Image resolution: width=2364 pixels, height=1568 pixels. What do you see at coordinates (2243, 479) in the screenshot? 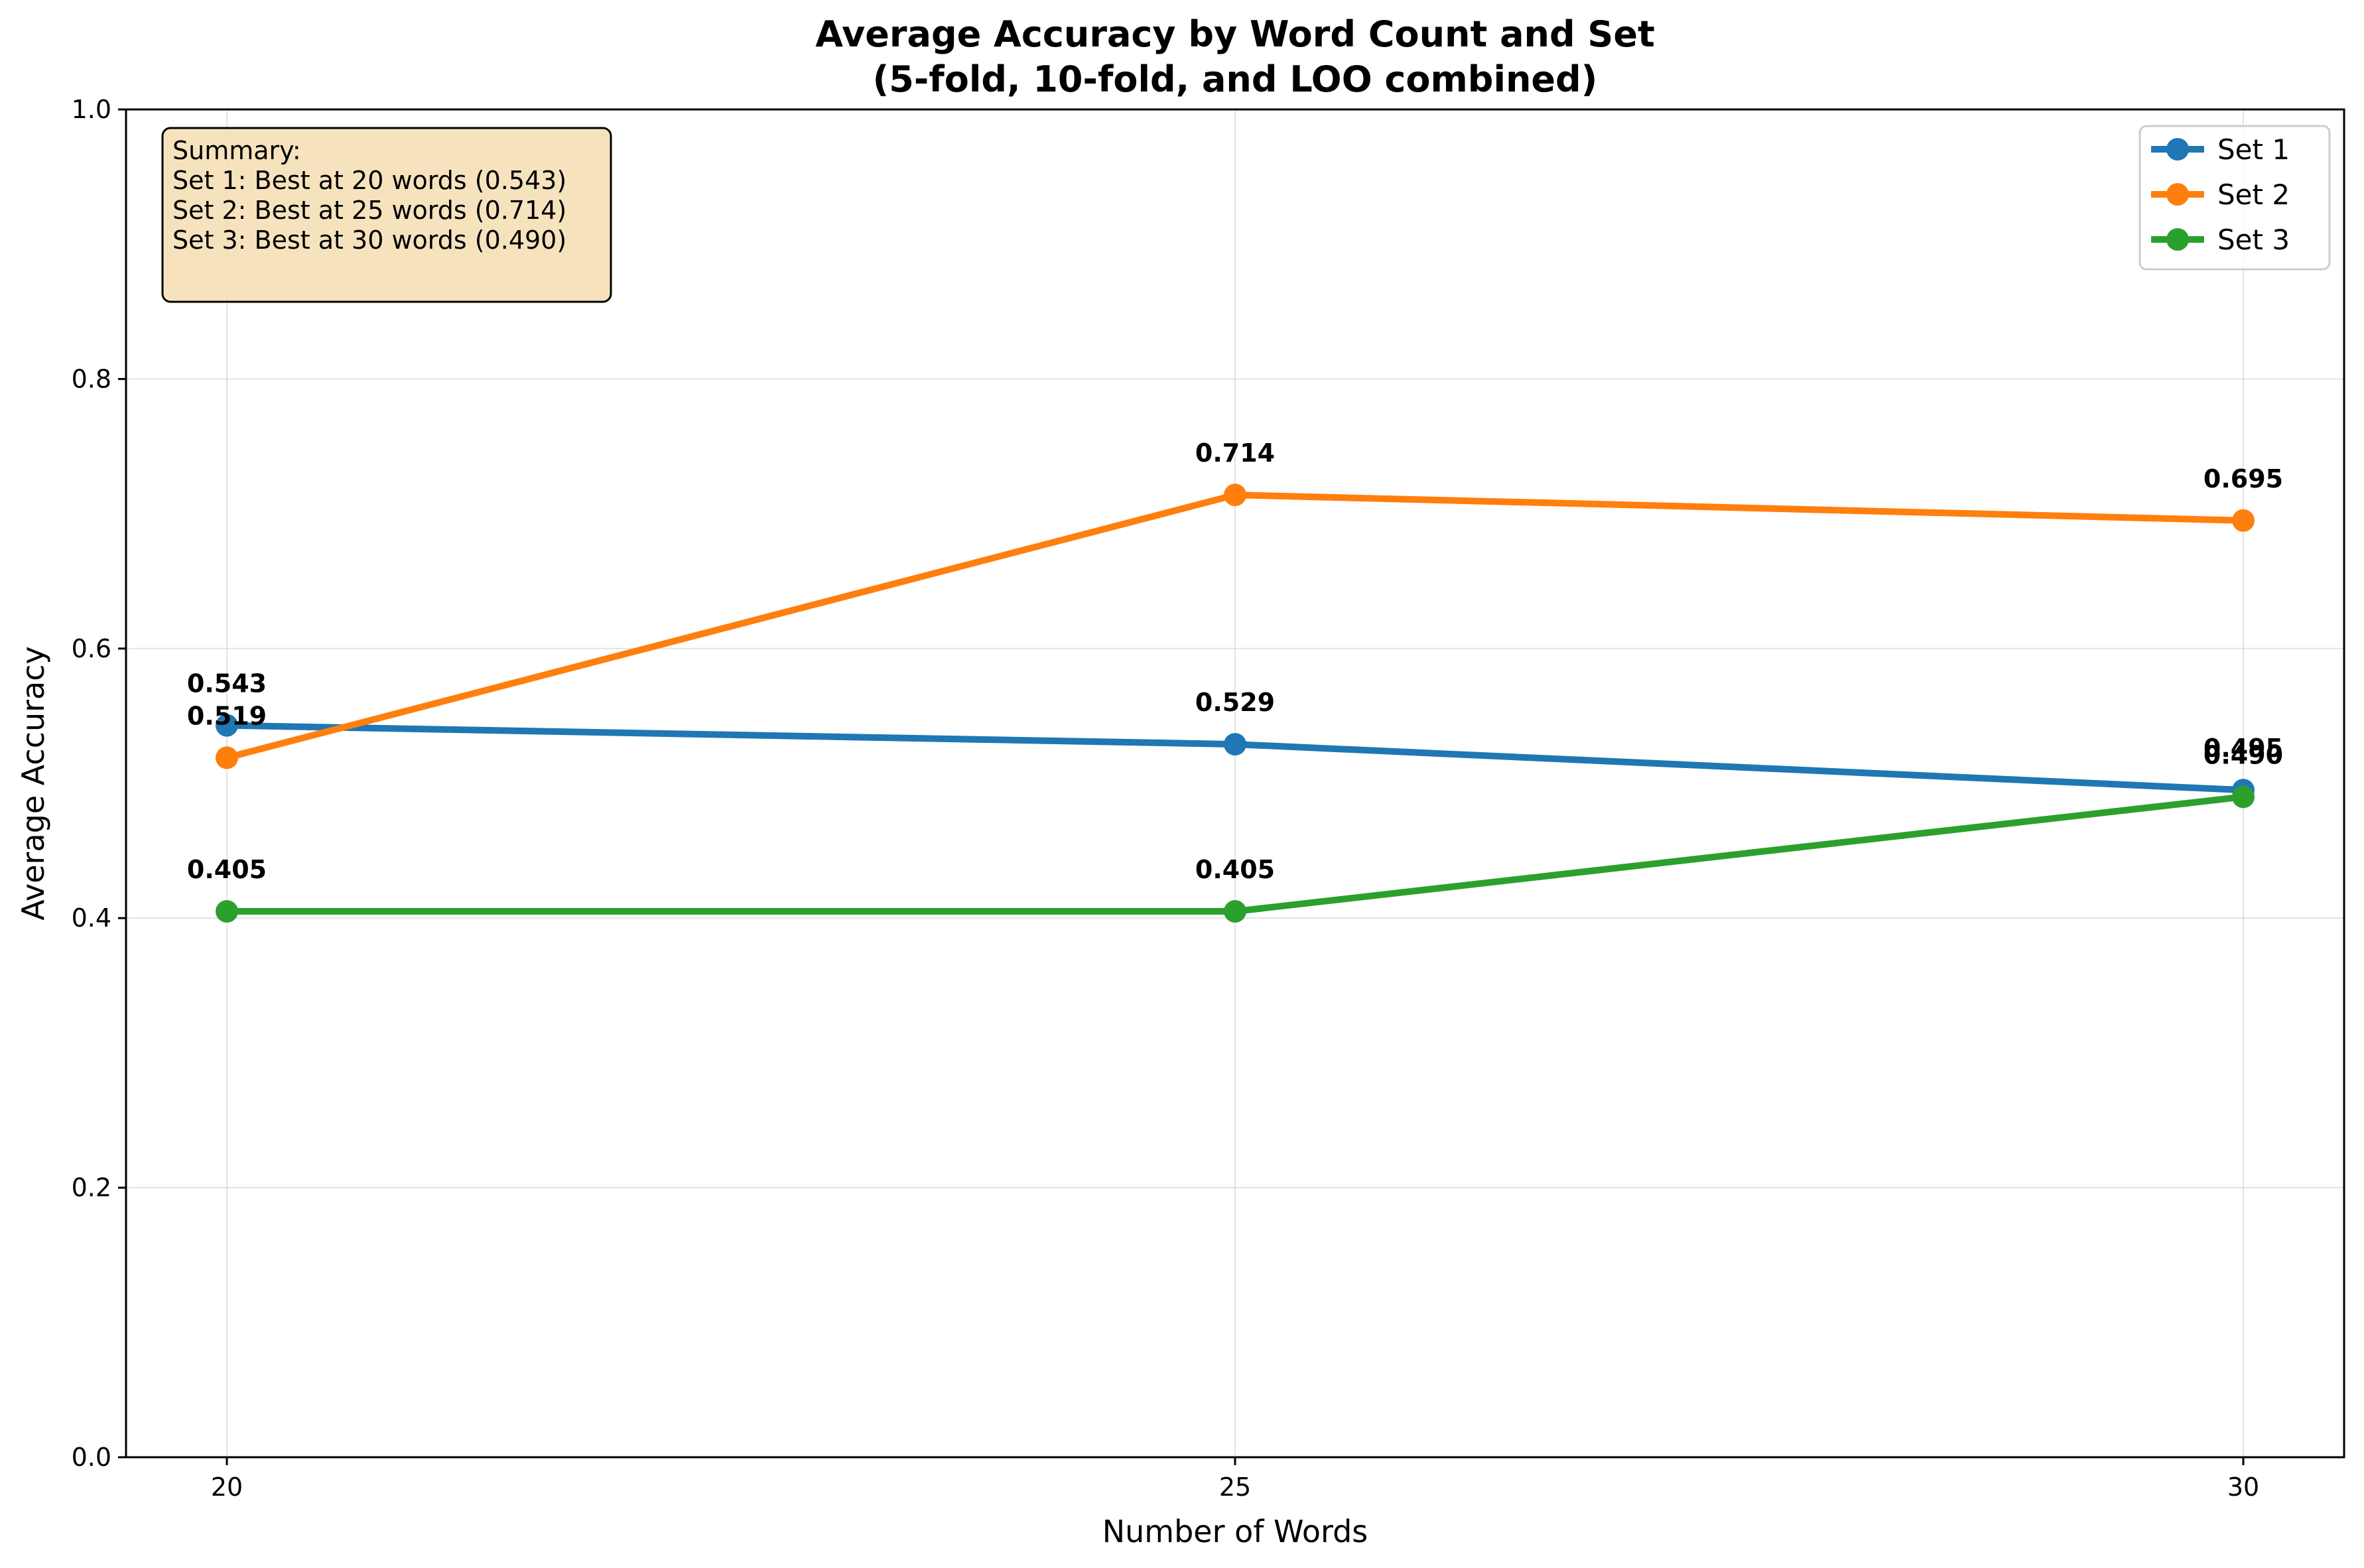
I see `data-label-set-2: 0.695` at bounding box center [2243, 479].